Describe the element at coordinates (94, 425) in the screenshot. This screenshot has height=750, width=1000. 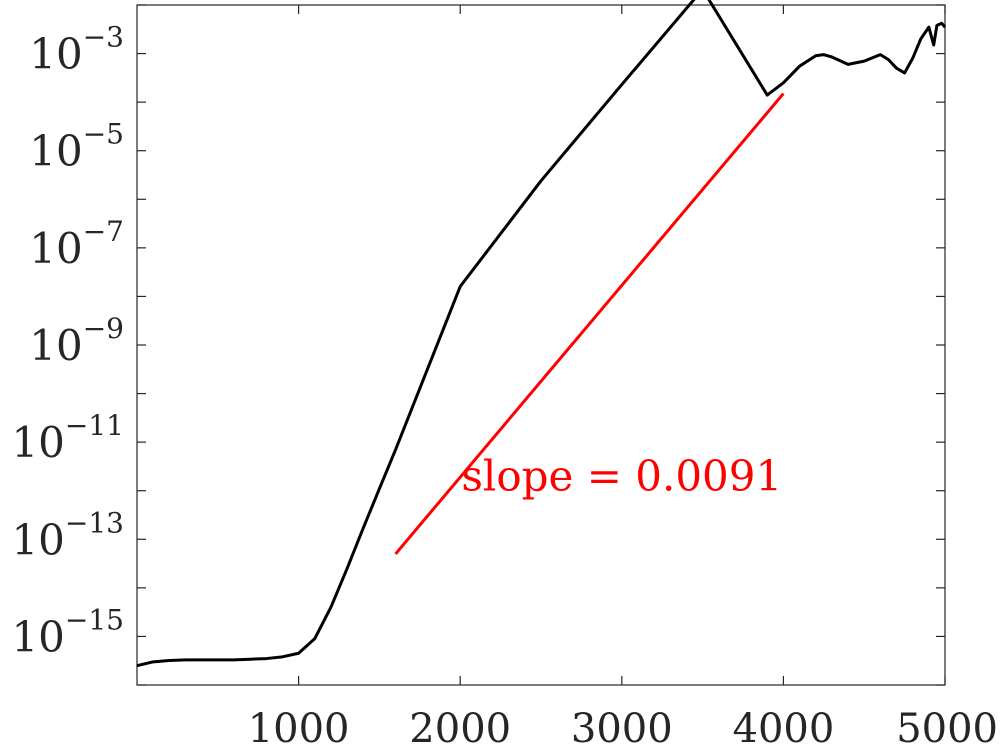
I see `y-tick-label-exponent: −11` at that location.